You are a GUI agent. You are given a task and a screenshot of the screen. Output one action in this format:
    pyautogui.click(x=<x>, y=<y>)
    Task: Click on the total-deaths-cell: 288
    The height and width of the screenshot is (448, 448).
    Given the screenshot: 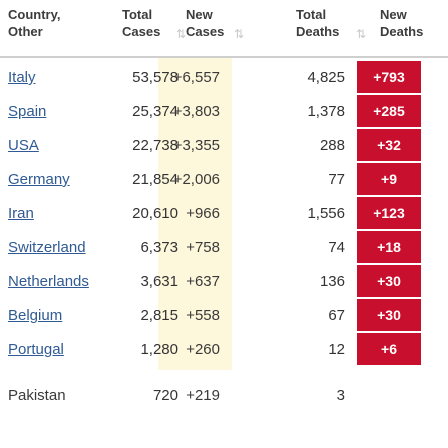 What is the action you would take?
    pyautogui.click(x=332, y=145)
    